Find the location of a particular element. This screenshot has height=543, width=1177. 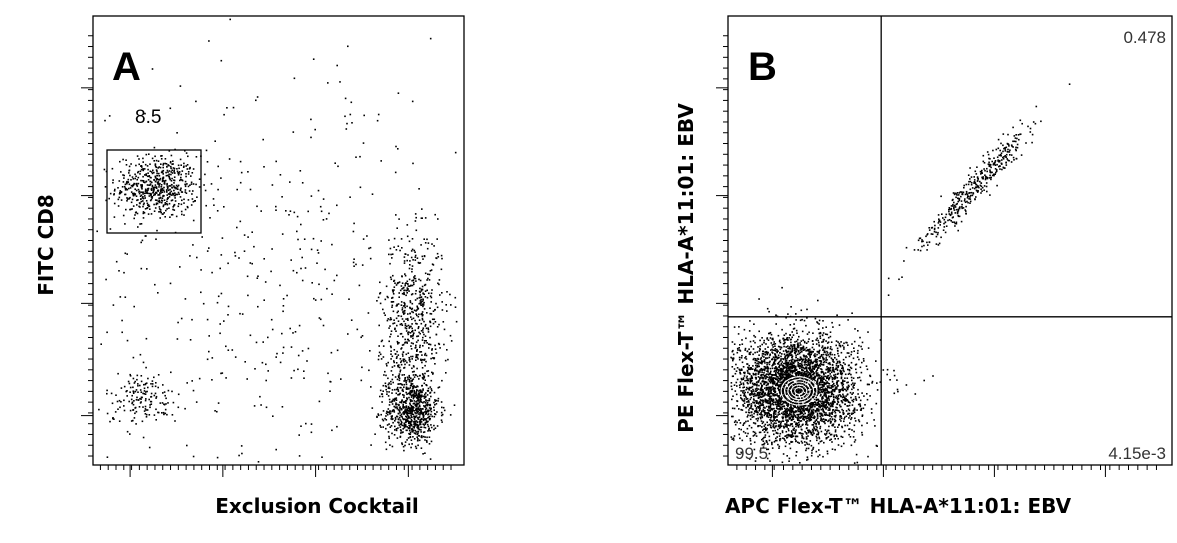

panel-a-letter: A is located at coordinates (126, 67).